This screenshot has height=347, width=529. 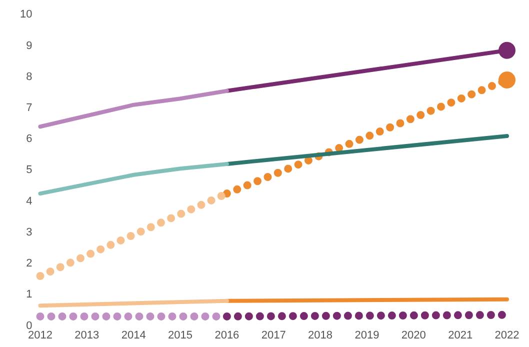 What do you see at coordinates (133, 335) in the screenshot?
I see `x-tick-label: 2014` at bounding box center [133, 335].